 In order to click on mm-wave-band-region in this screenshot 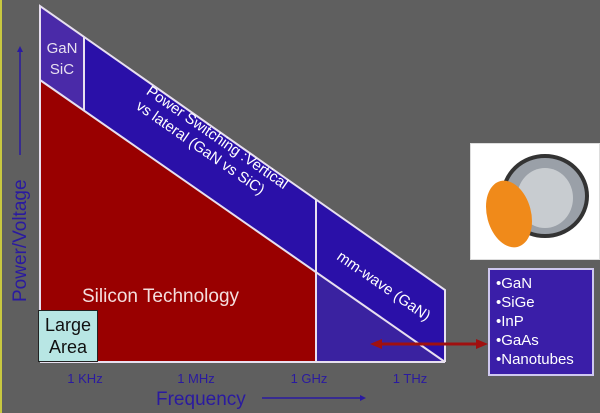, I will do `click(380, 280)`.